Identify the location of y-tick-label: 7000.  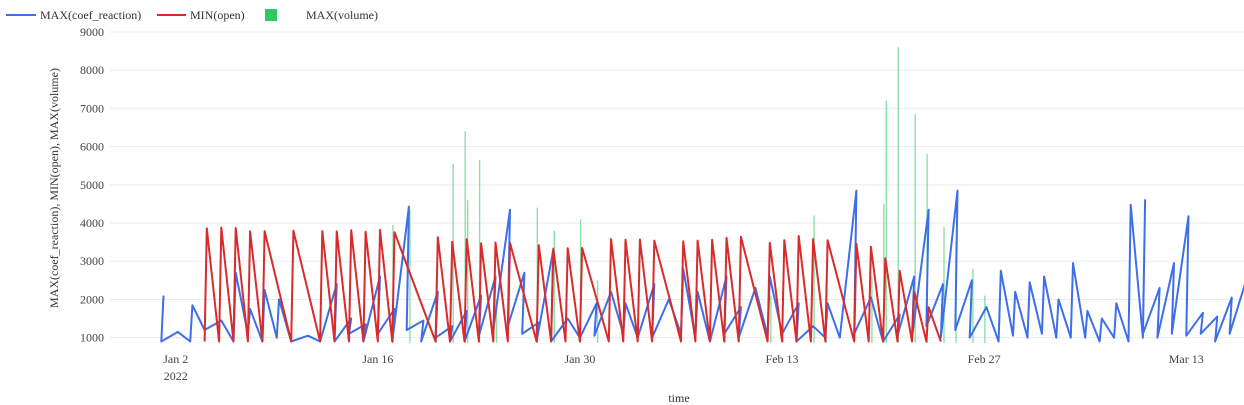
(92, 108).